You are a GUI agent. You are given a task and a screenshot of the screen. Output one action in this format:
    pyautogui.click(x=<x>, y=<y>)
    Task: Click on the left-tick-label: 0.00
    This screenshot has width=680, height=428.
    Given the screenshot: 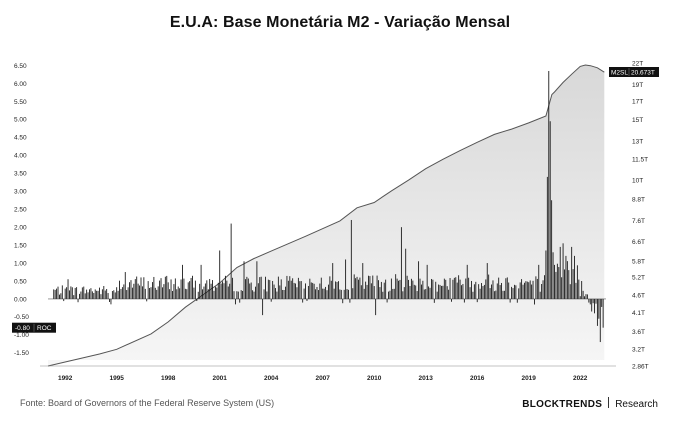 What is the action you would take?
    pyautogui.click(x=20, y=299)
    